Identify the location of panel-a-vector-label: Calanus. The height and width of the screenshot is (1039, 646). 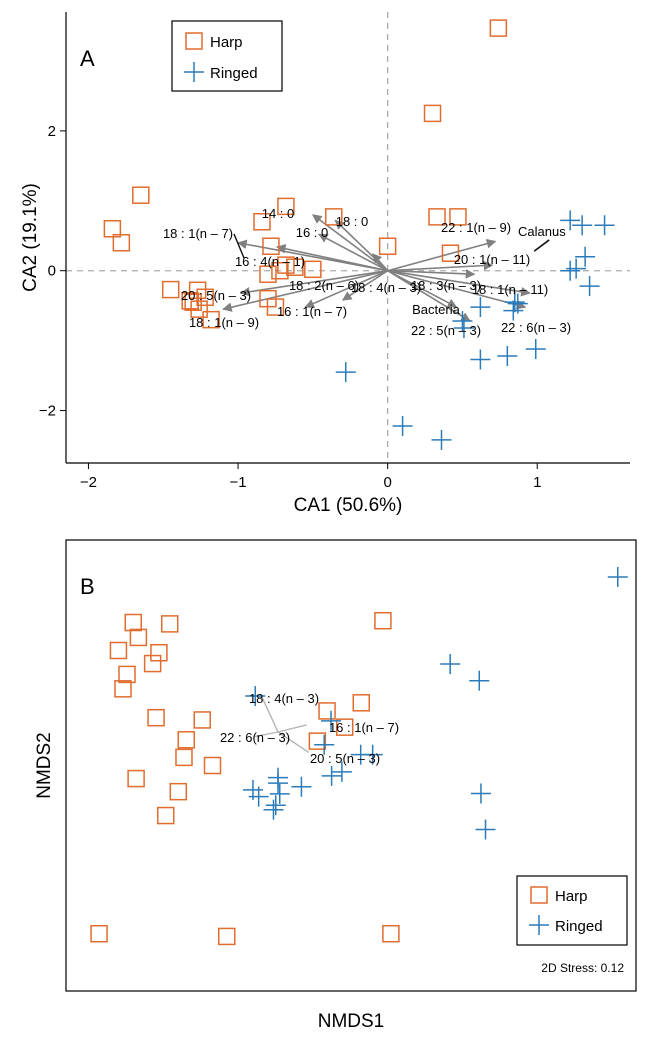
(542, 231).